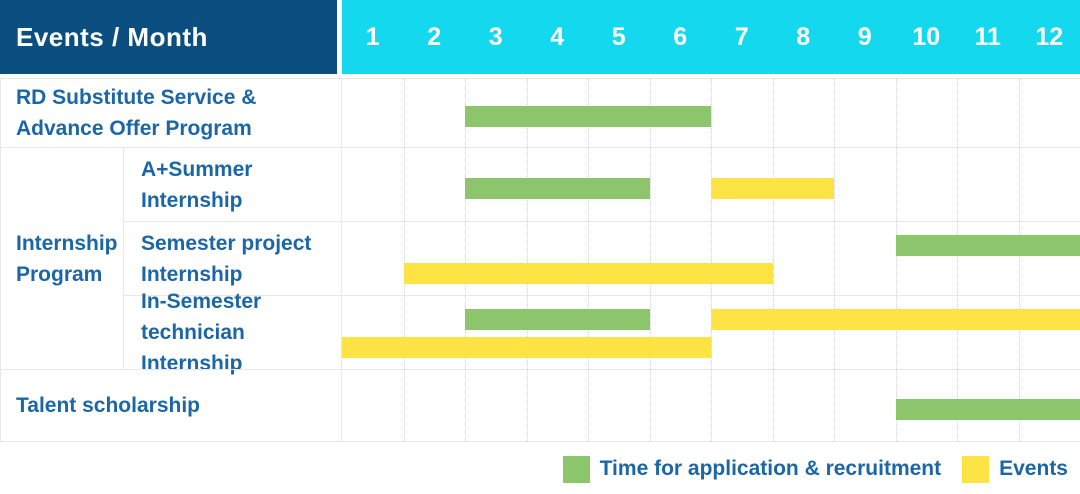  I want to click on row-label-line: In-Semester, so click(201, 301).